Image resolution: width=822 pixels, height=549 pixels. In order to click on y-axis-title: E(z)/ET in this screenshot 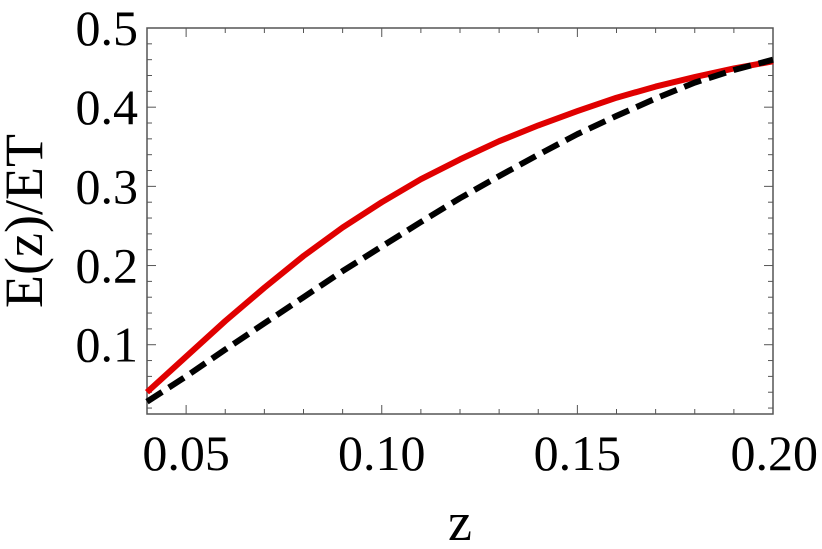, I will do `click(27, 221)`.